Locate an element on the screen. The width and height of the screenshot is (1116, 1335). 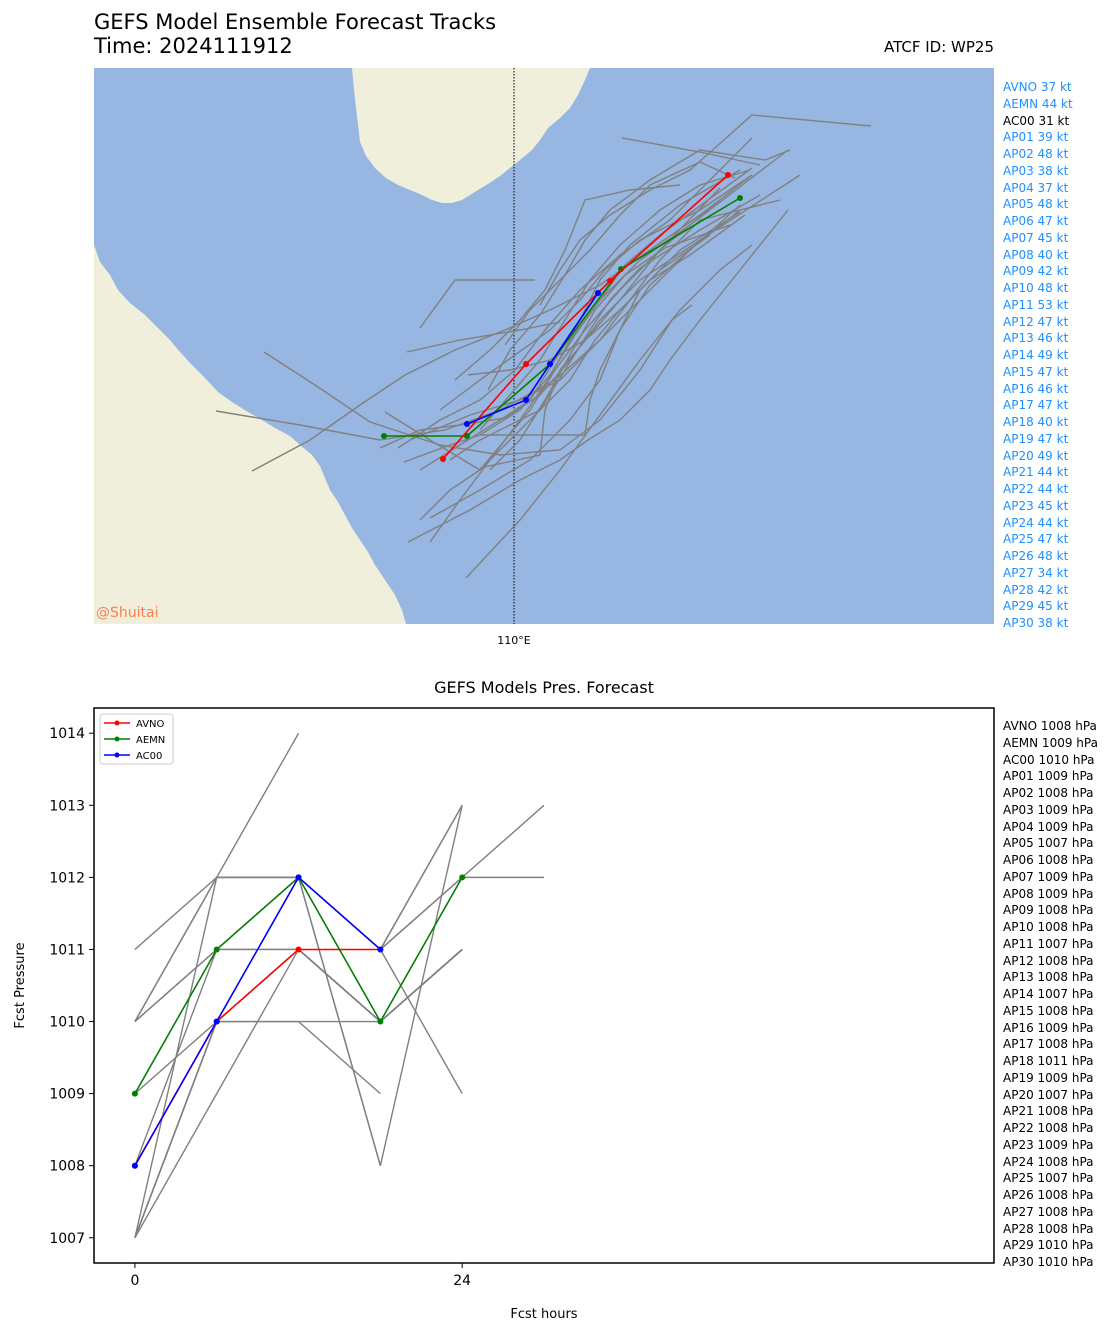
pressure-legend-item: AP03 1009 hPa is located at coordinates (1048, 809).